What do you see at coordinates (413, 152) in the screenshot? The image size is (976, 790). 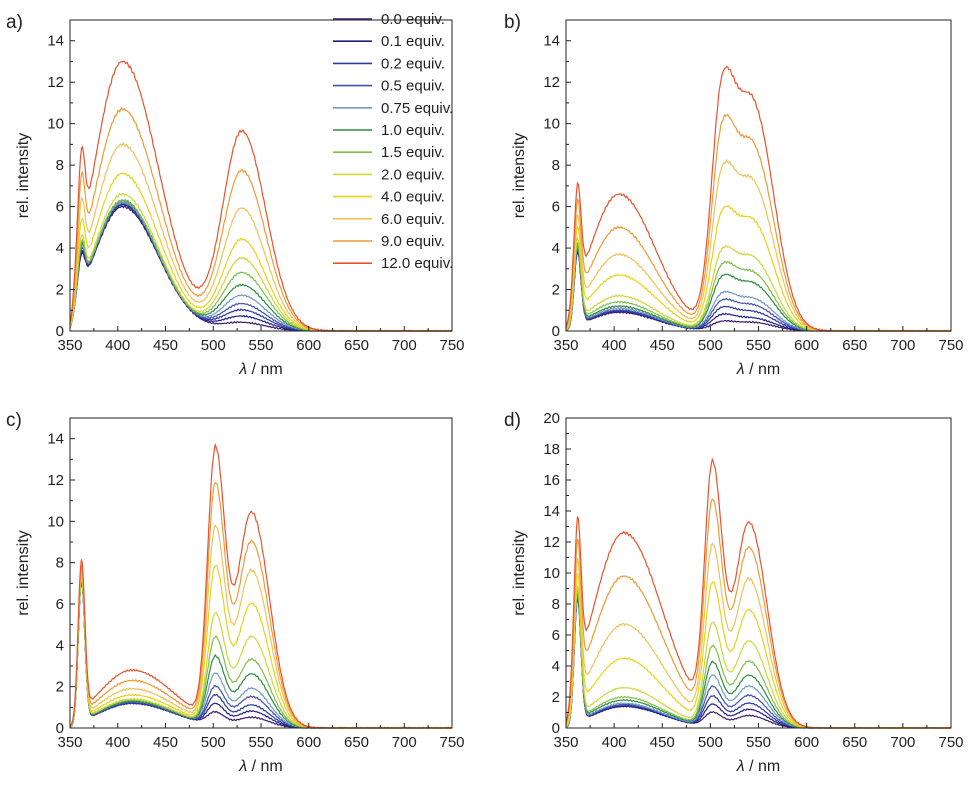 I see `legend-label: 1.5 equiv.` at bounding box center [413, 152].